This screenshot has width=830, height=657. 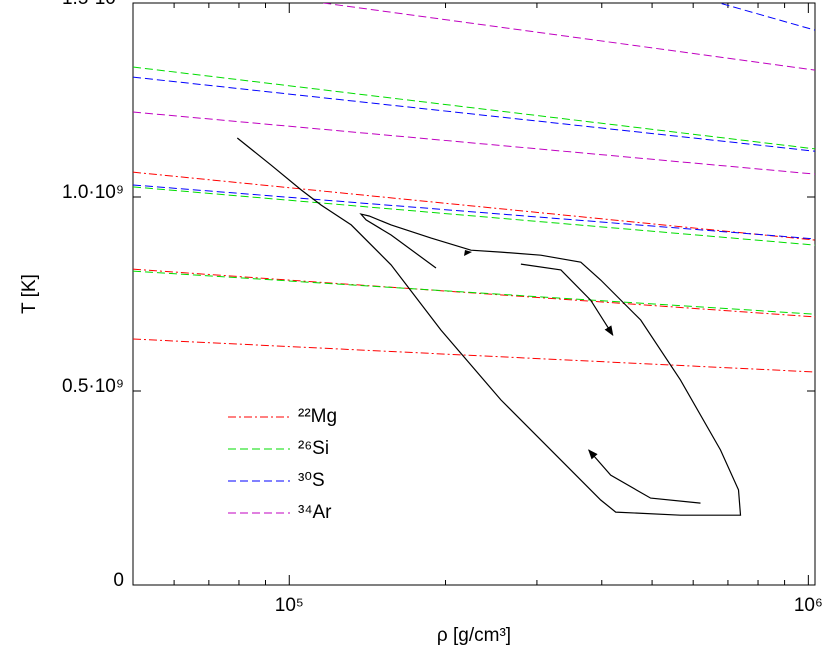 I want to click on x-tick-label: 10⁶, so click(x=808, y=605).